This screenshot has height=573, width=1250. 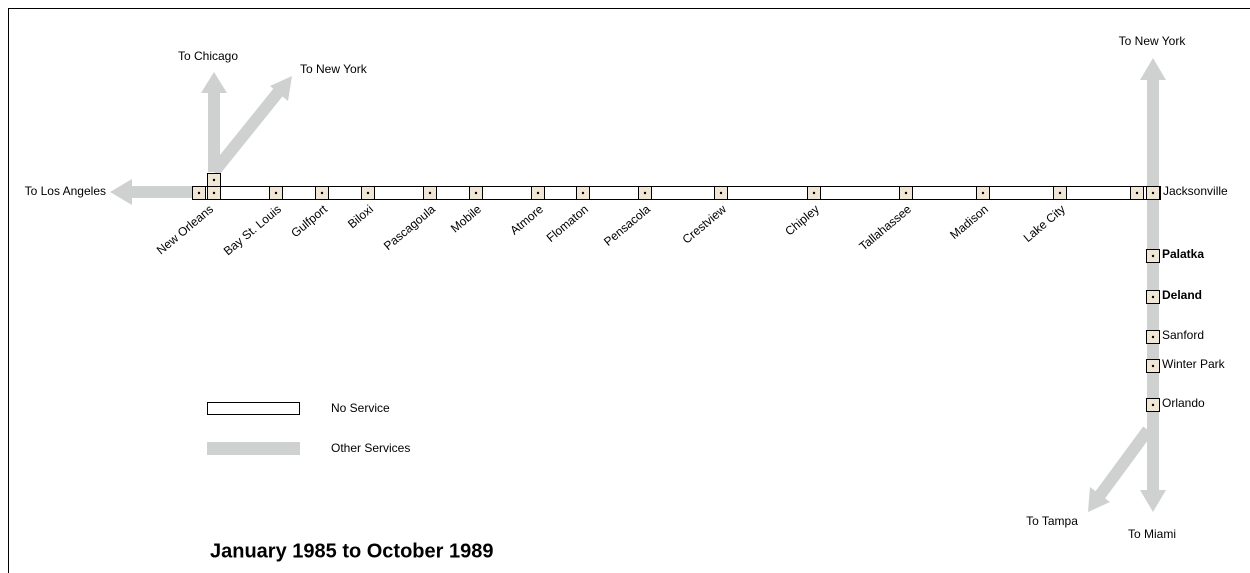 I want to click on station-label: Winter Park, so click(x=1194, y=364).